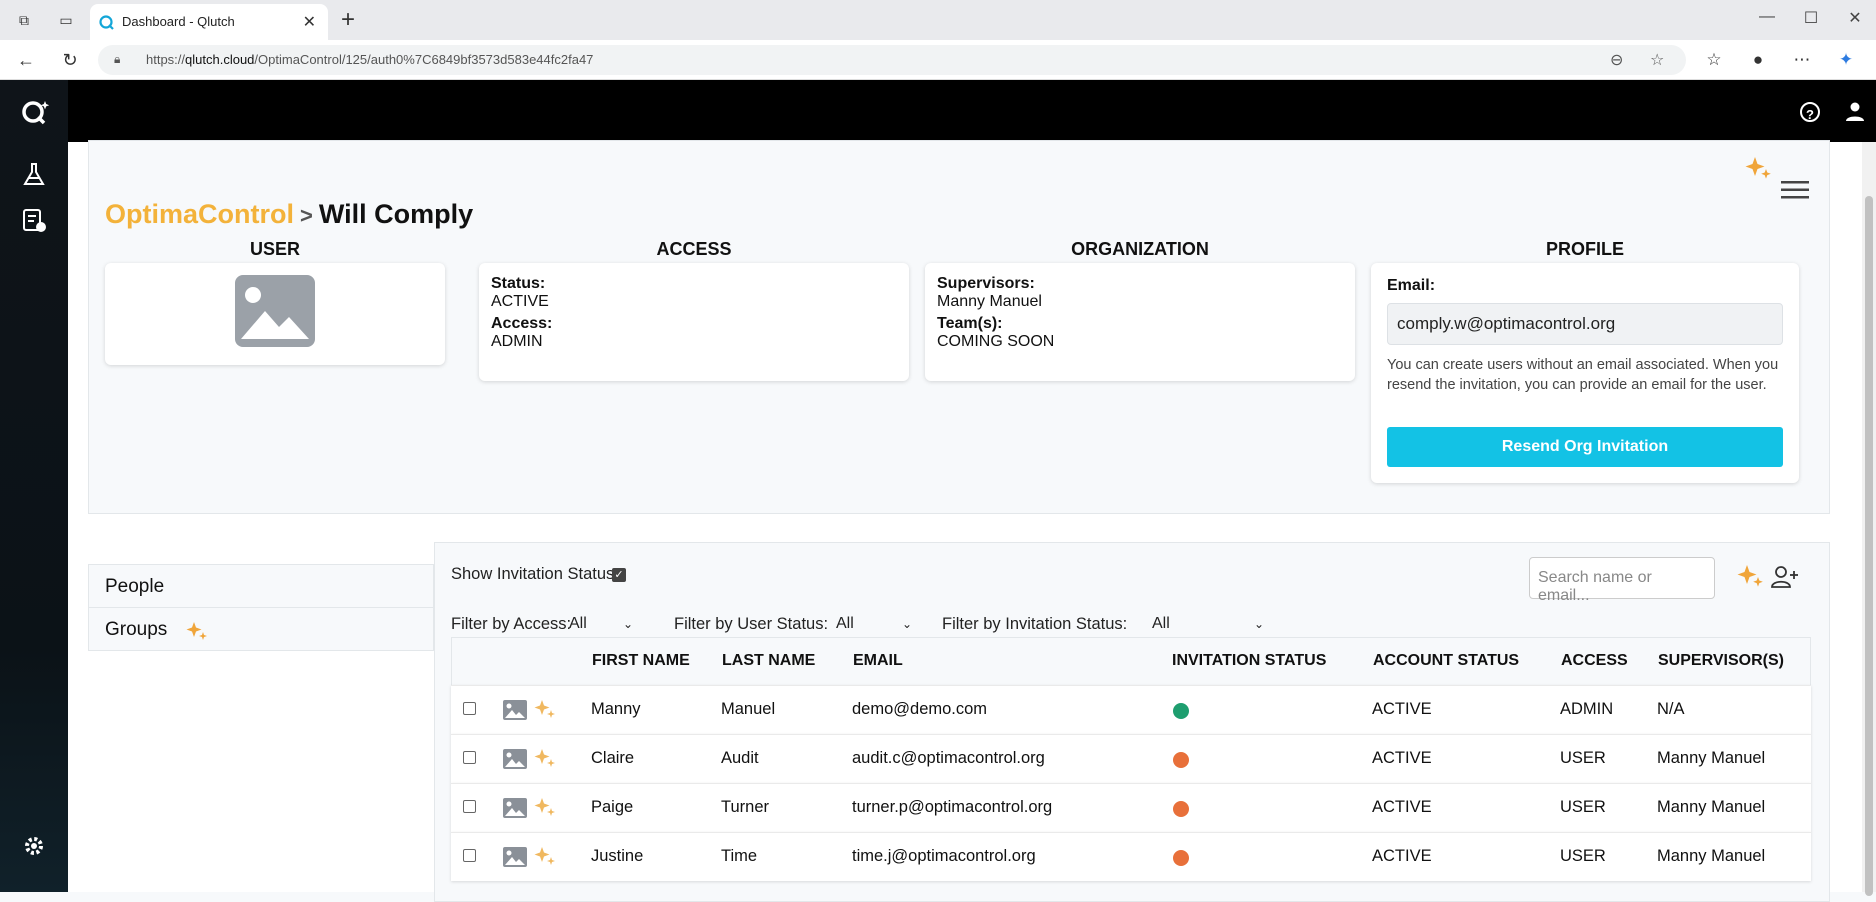 Image resolution: width=1876 pixels, height=902 pixels. I want to click on show-invitation-status-checkbox: ✓, so click(619, 575).